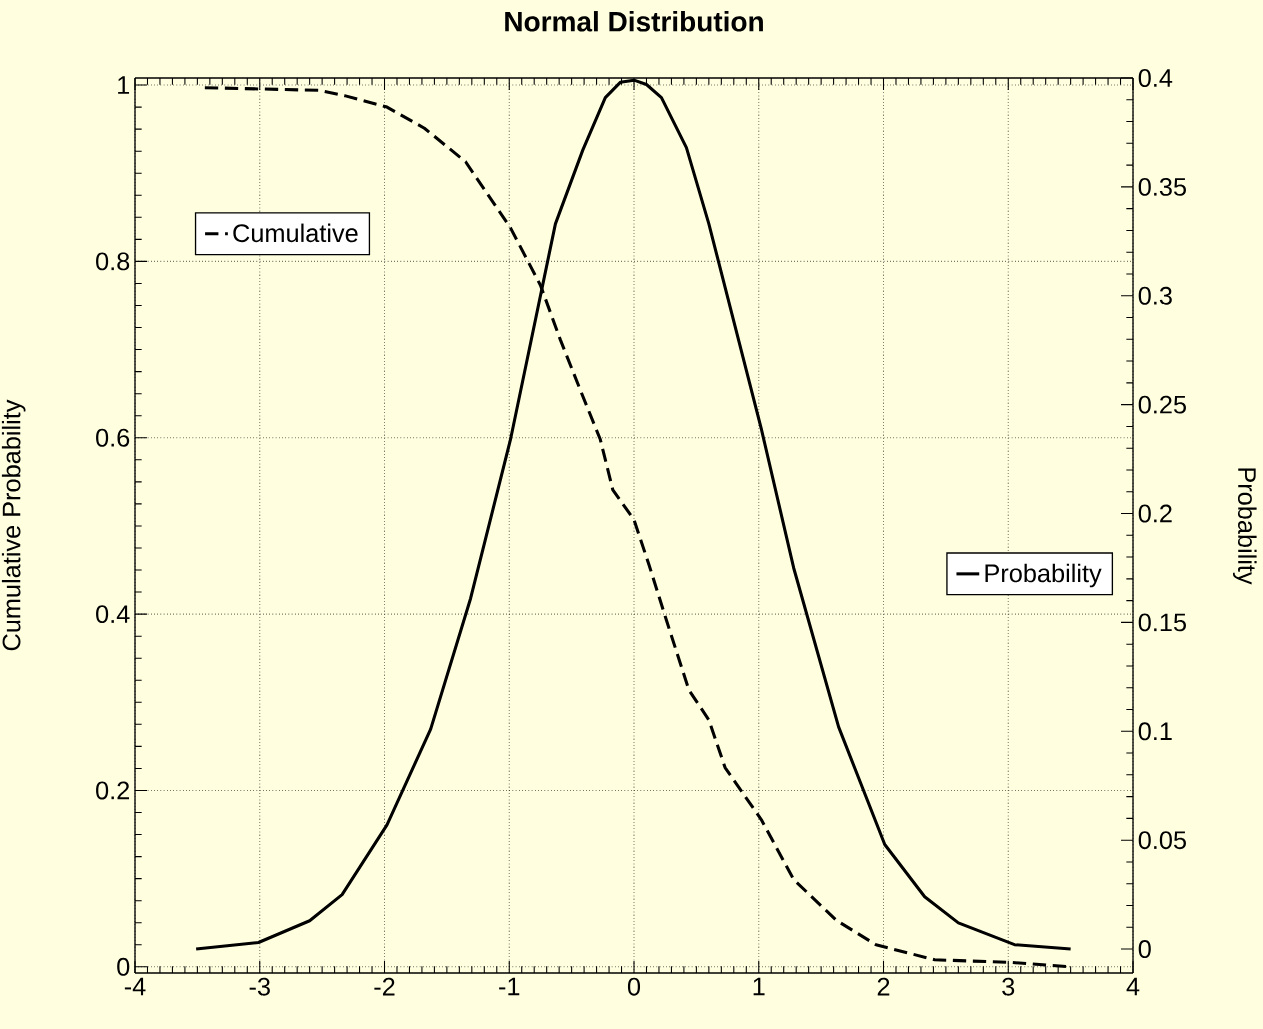 This screenshot has width=1263, height=1029. Describe the element at coordinates (295, 233) in the screenshot. I see `legend-label: Cumulative` at that location.